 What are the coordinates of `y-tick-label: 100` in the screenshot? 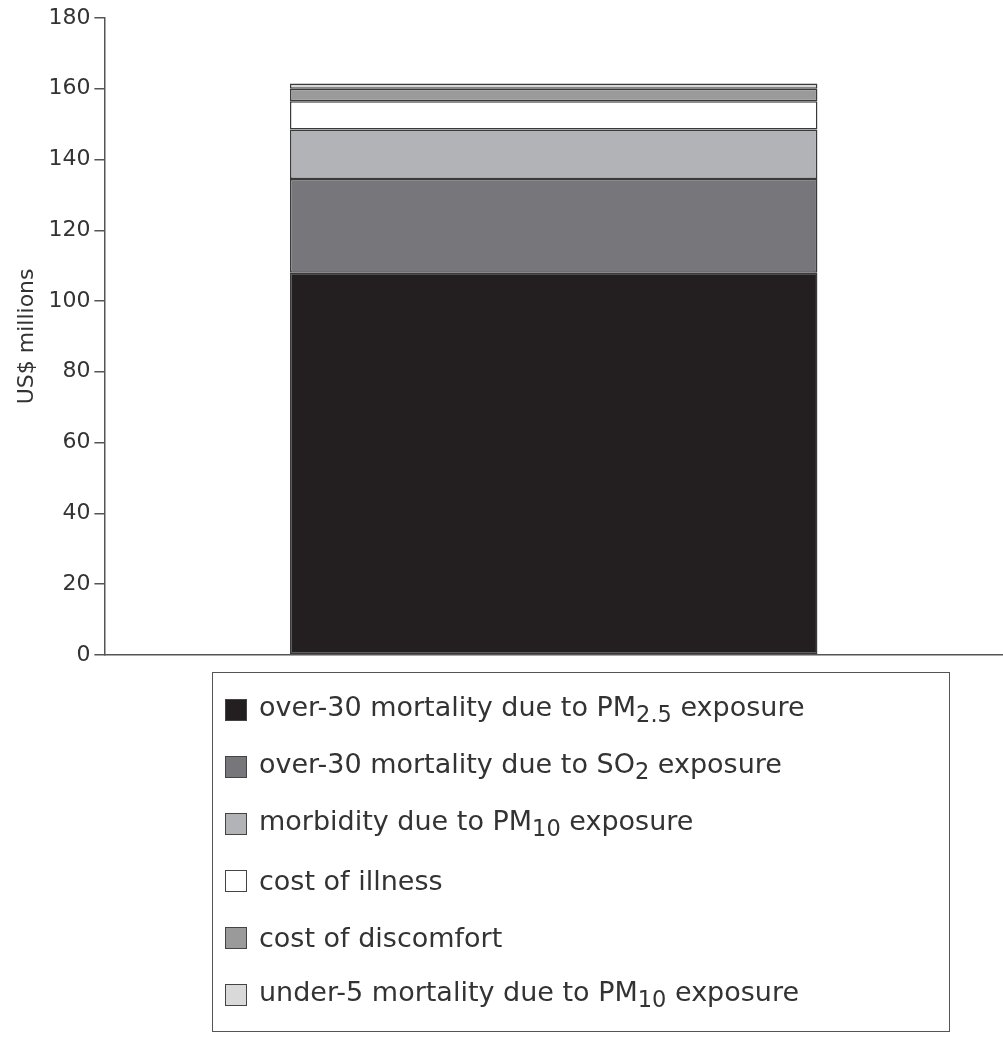 It's located at (69, 299).